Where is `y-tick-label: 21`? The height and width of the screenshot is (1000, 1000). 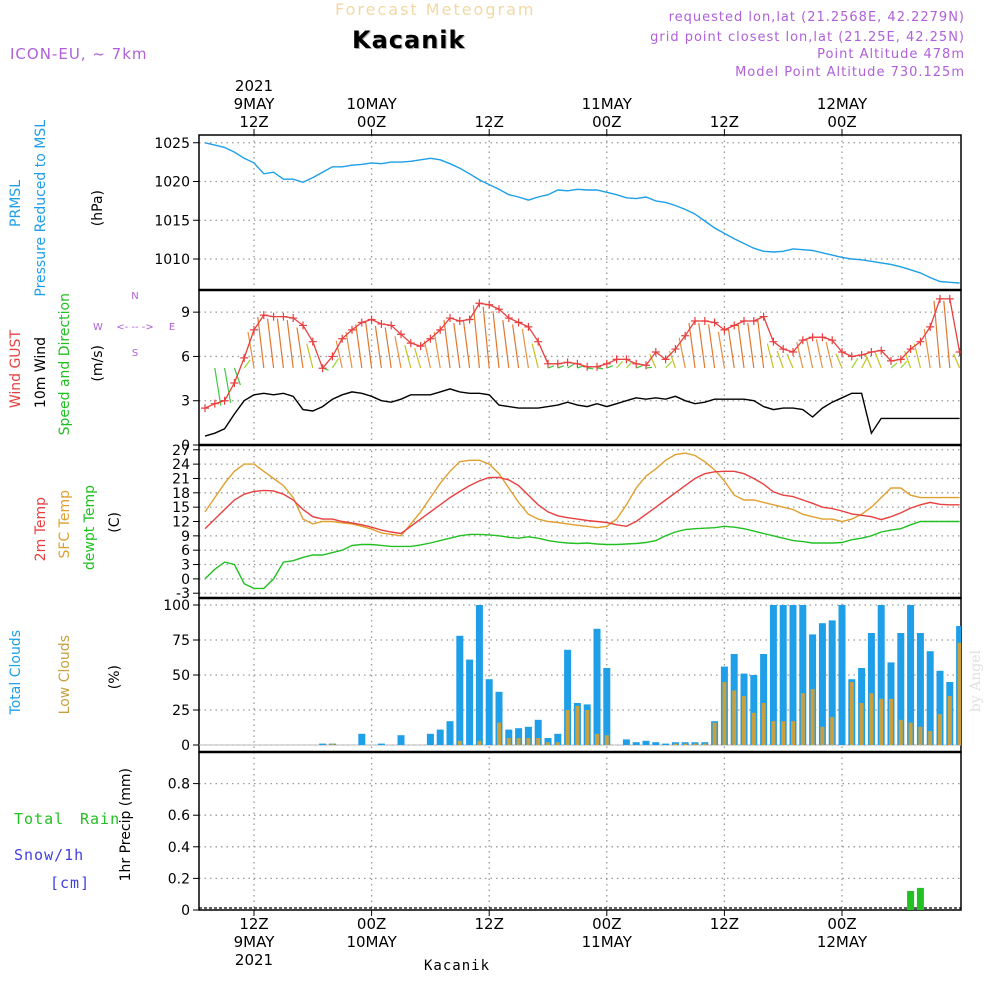 y-tick-label: 21 is located at coordinates (181, 479).